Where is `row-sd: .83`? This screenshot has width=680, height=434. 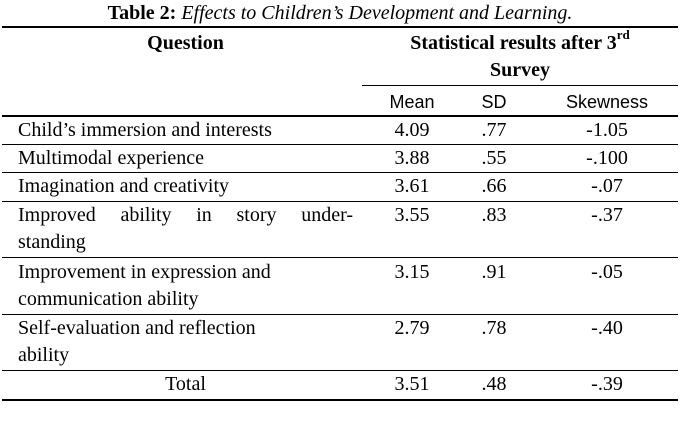
row-sd: .83 is located at coordinates (494, 215).